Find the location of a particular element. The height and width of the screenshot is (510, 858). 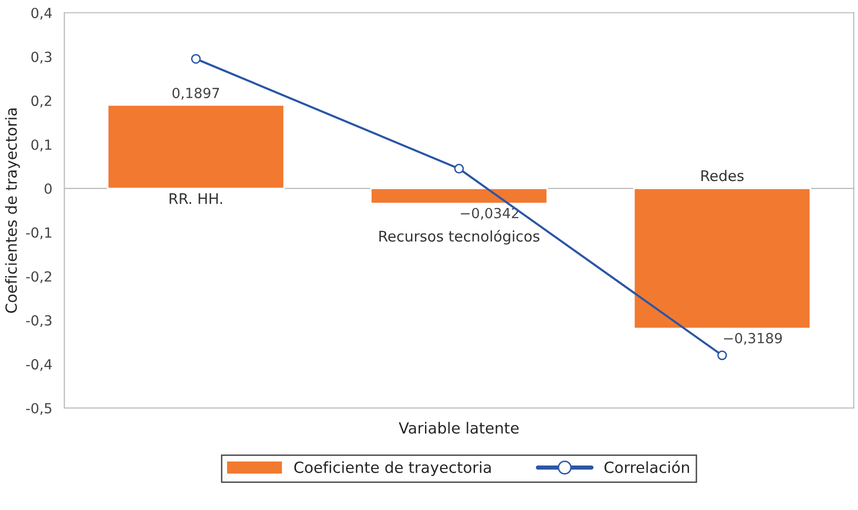

y-tick-label: 0,4 is located at coordinates (41, 14).